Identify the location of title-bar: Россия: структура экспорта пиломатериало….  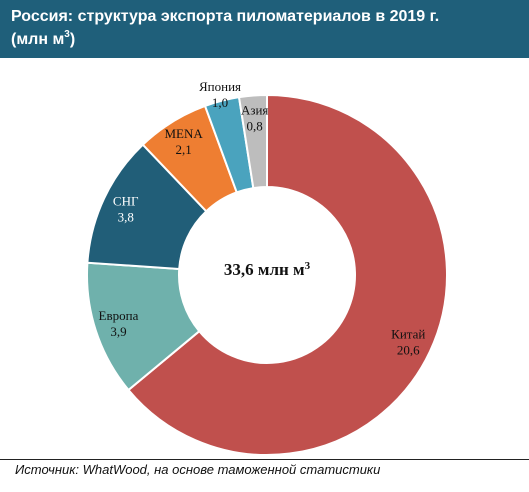
(264, 29).